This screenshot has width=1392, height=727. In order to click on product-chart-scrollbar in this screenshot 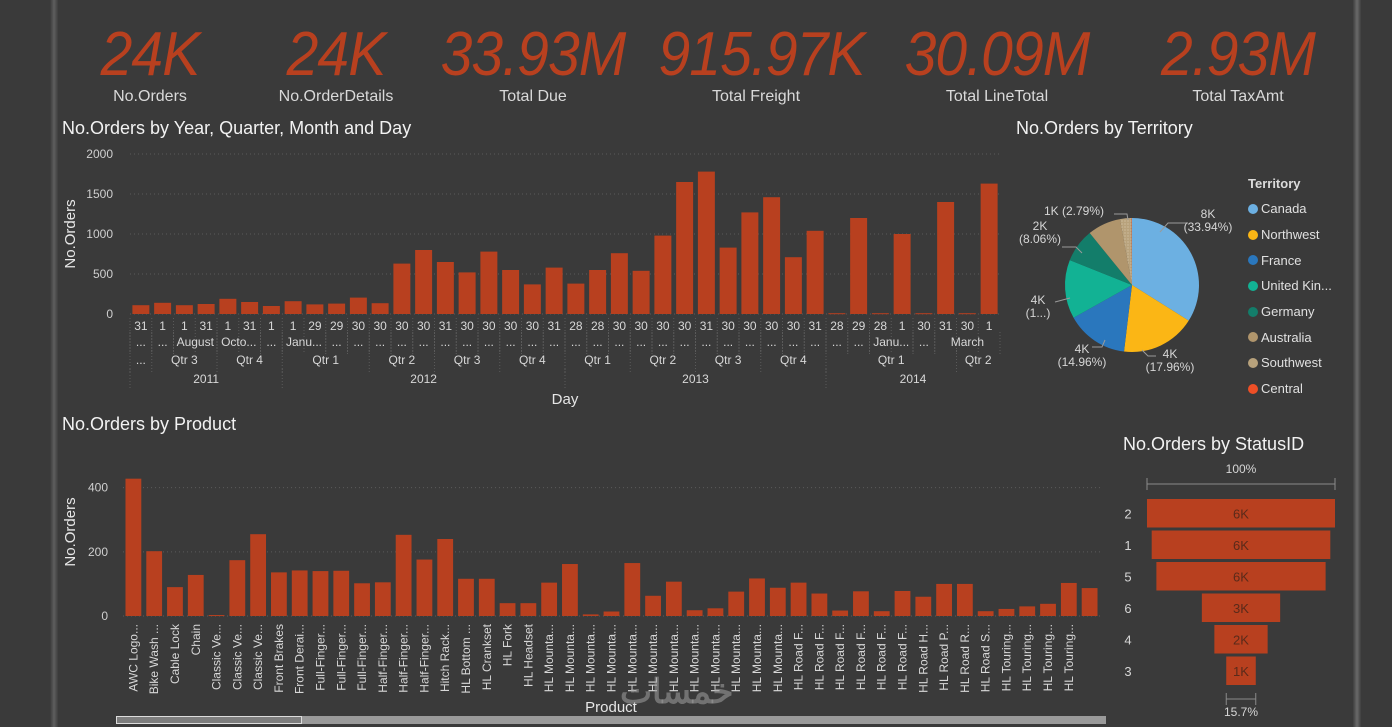, I will do `click(611, 720)`.